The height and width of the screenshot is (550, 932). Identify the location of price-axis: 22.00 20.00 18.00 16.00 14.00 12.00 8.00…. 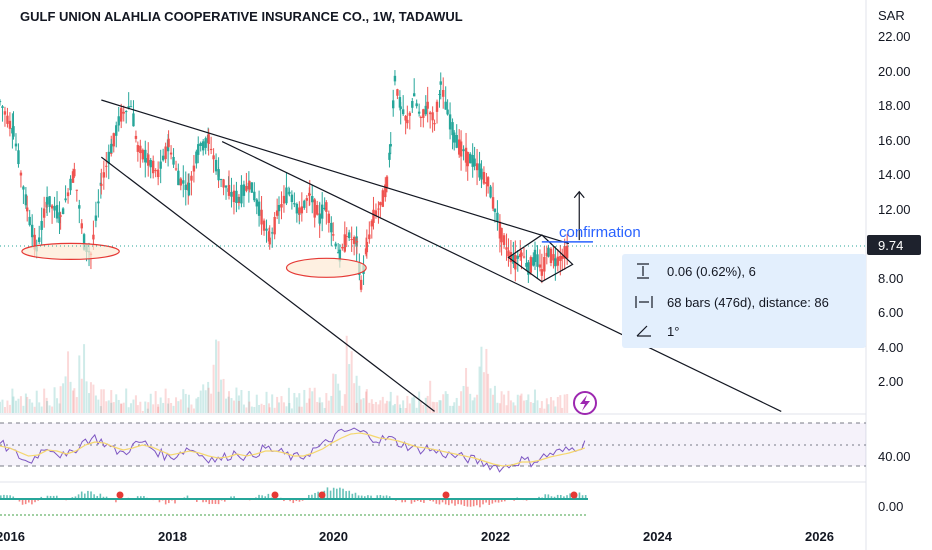
(894, 209).